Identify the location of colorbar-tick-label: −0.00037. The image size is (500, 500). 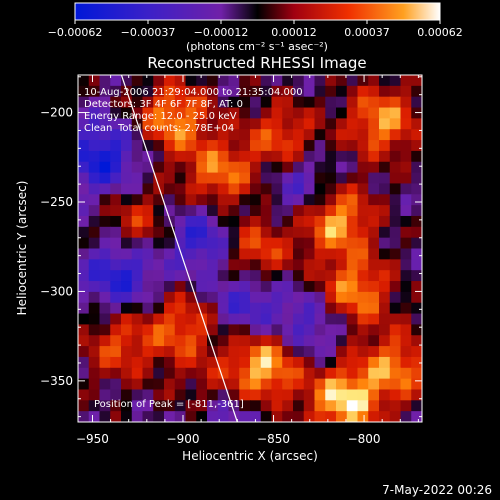
(148, 32).